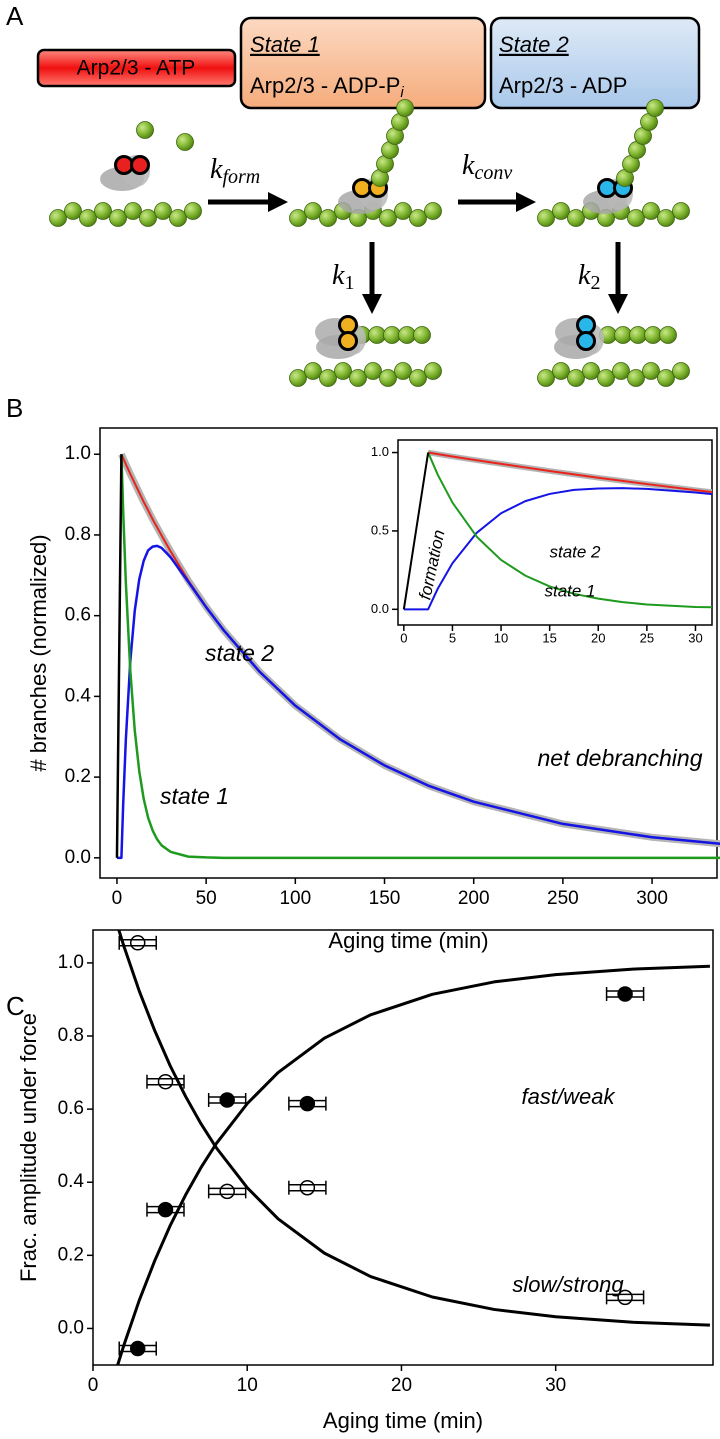 The height and width of the screenshot is (1439, 720). Describe the element at coordinates (647, 638) in the screenshot. I see `x-tick-label: 25` at that location.